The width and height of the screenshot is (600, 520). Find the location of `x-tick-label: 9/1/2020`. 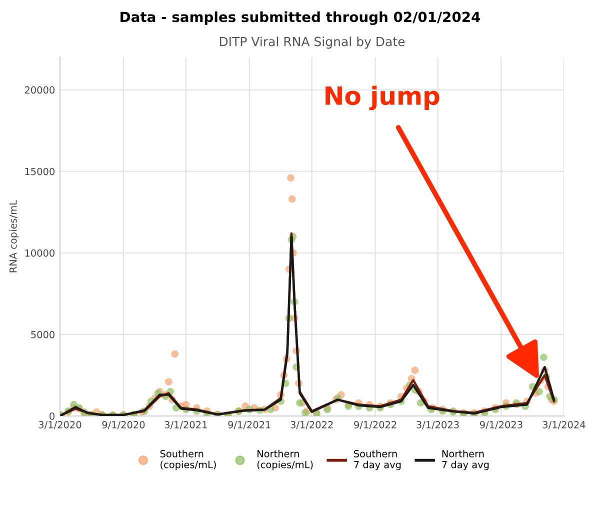

x-tick-label: 9/1/2020 is located at coordinates (123, 425).